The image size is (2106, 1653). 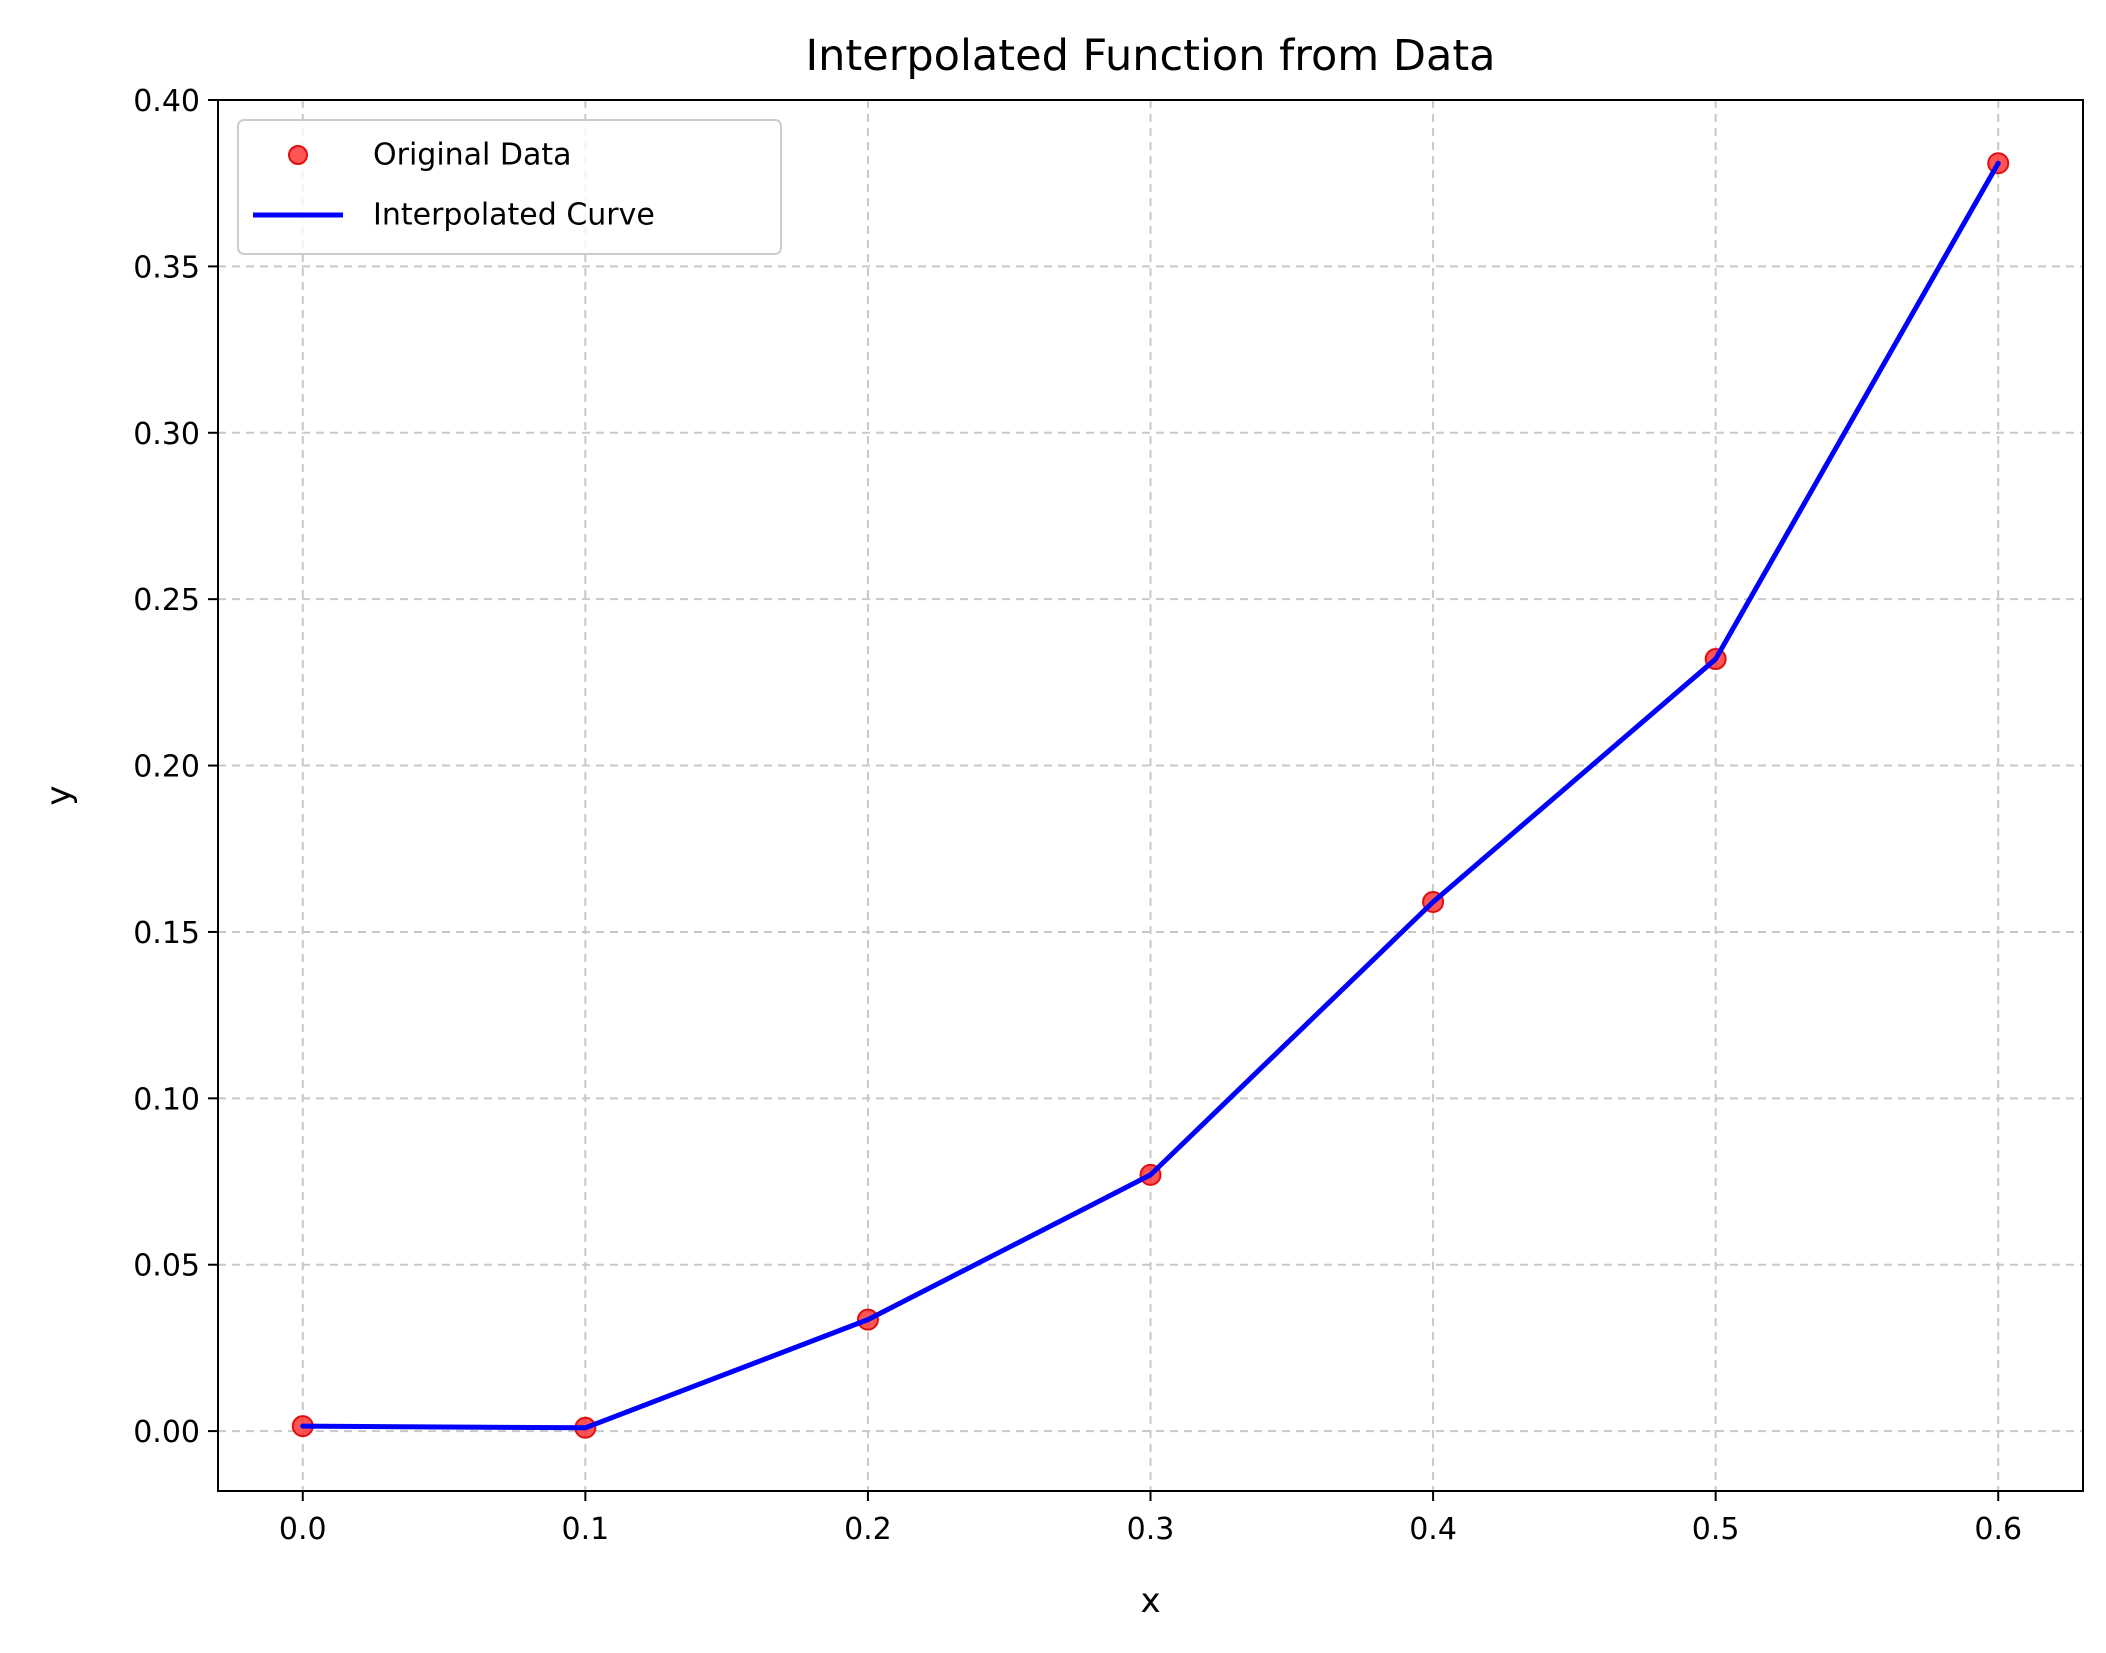 What do you see at coordinates (166, 1432) in the screenshot?
I see `y-tick-label: 0.00` at bounding box center [166, 1432].